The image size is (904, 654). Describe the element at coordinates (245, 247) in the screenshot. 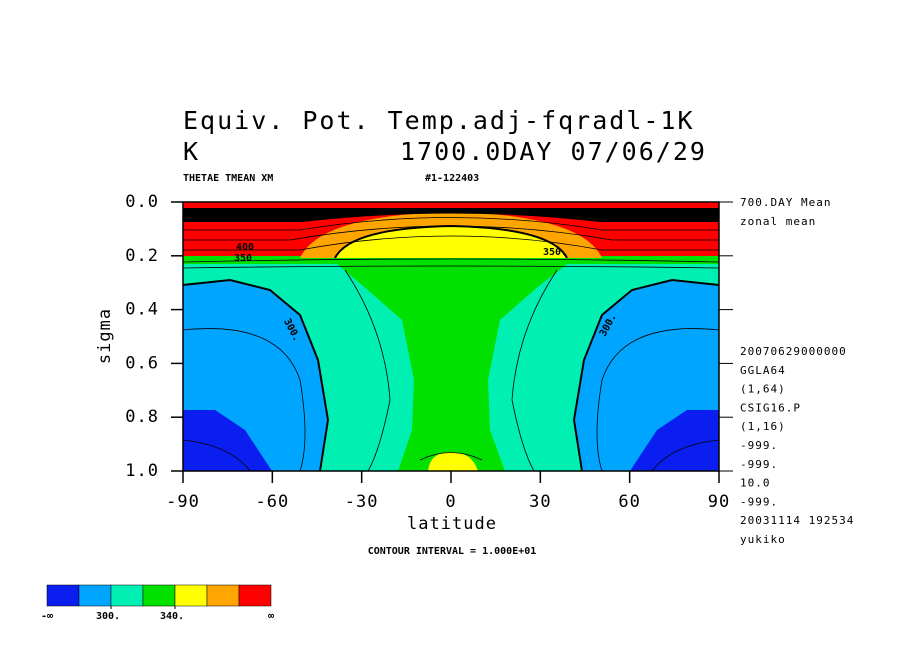

I see `contour-label: 400` at that location.